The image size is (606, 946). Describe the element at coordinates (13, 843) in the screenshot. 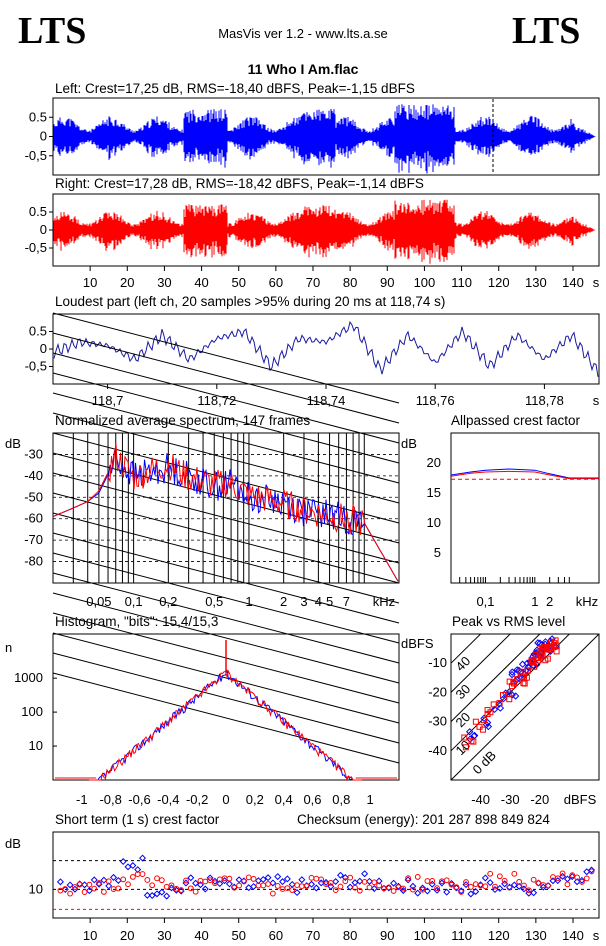

I see `crest-y-axis-label: dB` at that location.